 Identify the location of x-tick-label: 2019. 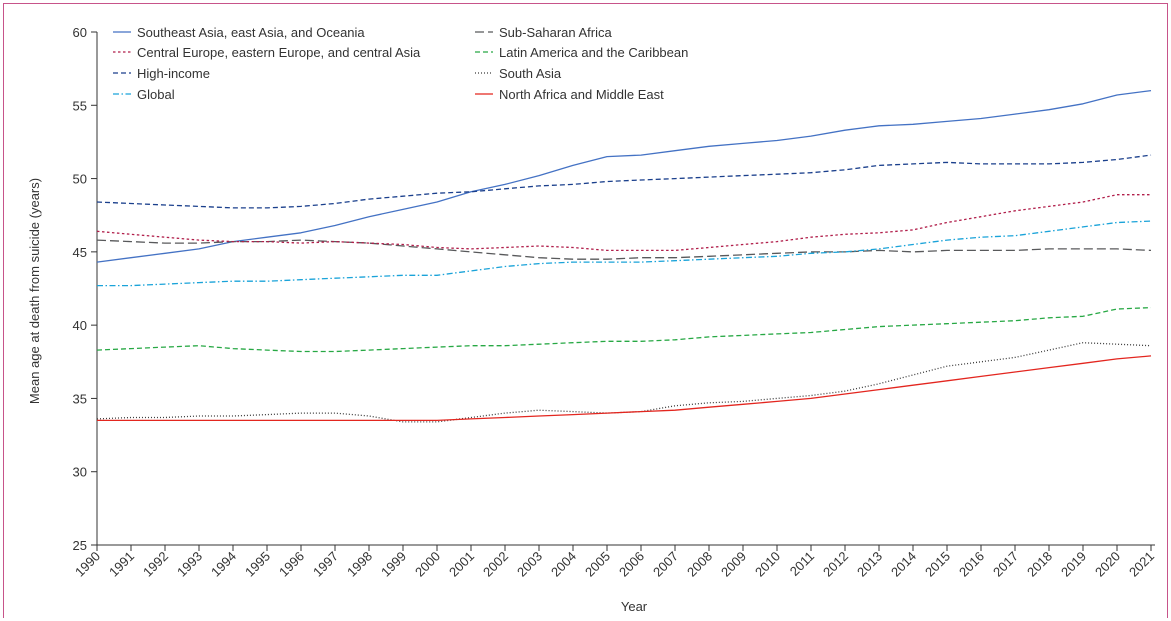
(1073, 564).